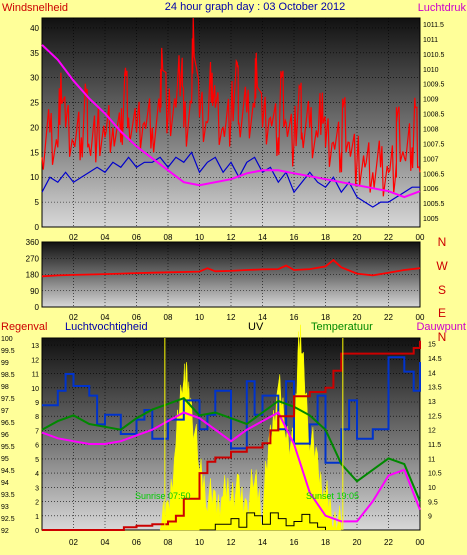 Image resolution: width=467 pixels, height=555 pixels. Describe the element at coordinates (5, 411) in the screenshot. I see `humidity-y-tick: 97` at that location.